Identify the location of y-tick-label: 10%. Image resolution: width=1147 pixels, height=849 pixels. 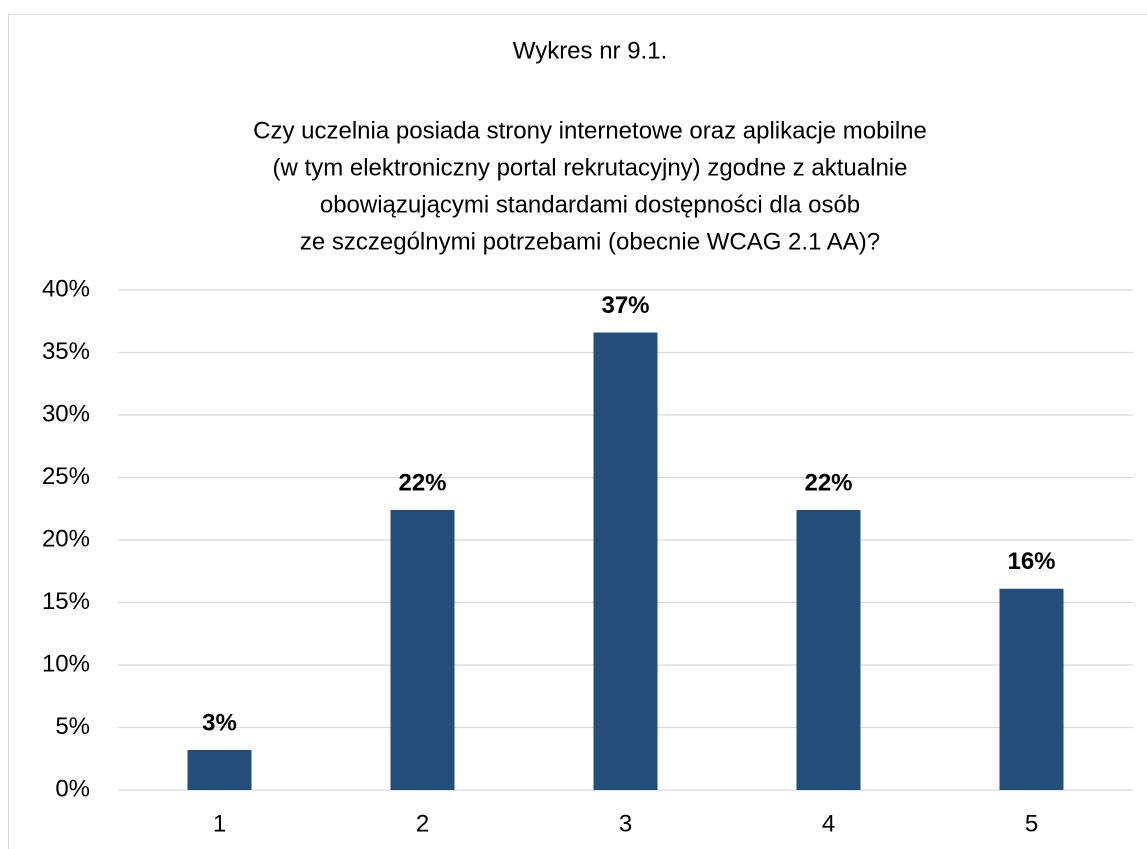
(66, 663).